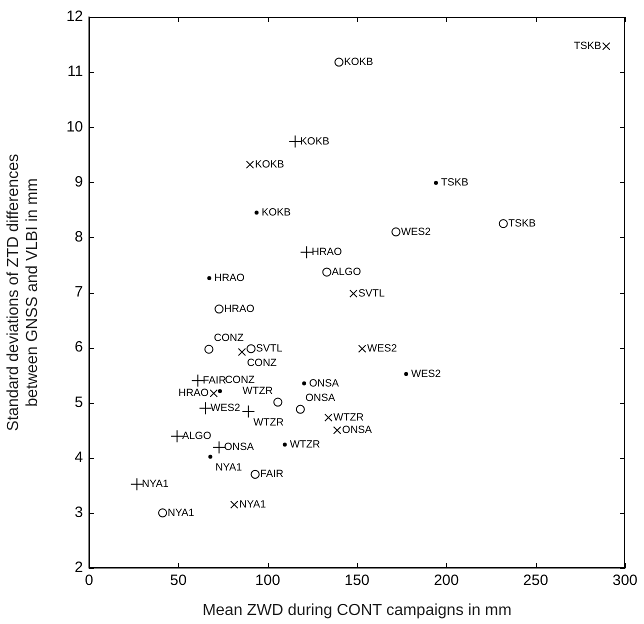 The width and height of the screenshot is (644, 624). I want to click on y-axis-title: Standard deviations of ZTD differences between GNSS and VLBI in mm, so click(23, 293).